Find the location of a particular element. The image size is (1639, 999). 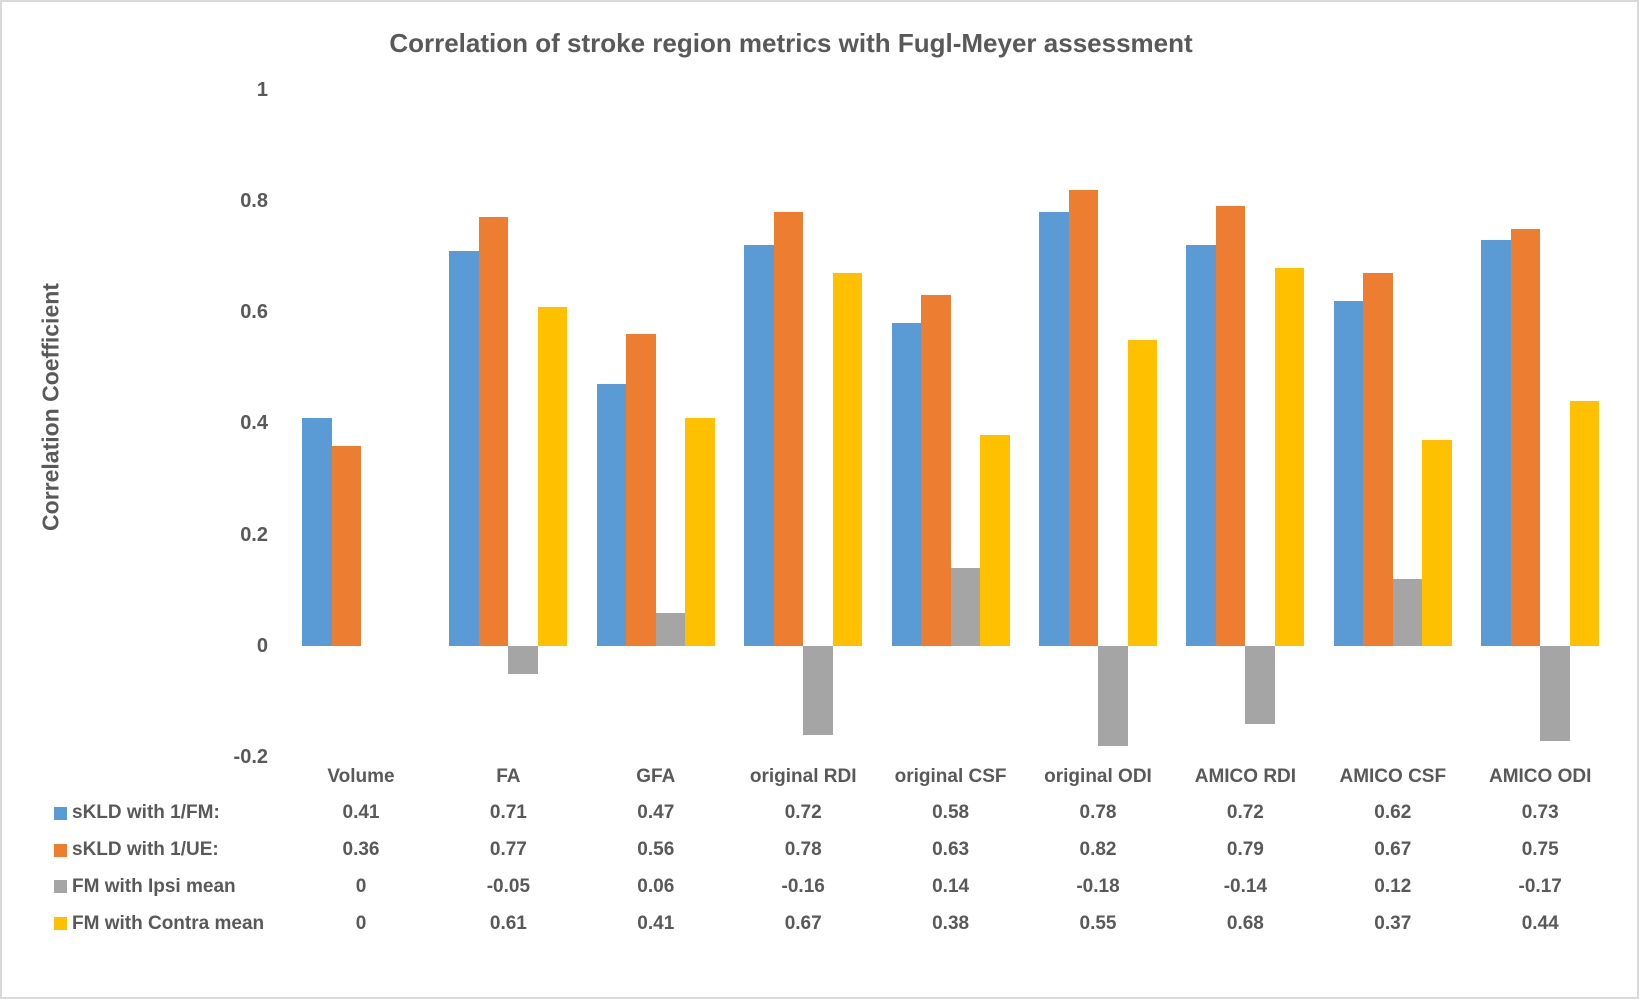

category-label: AMICO ODI is located at coordinates (1540, 776).